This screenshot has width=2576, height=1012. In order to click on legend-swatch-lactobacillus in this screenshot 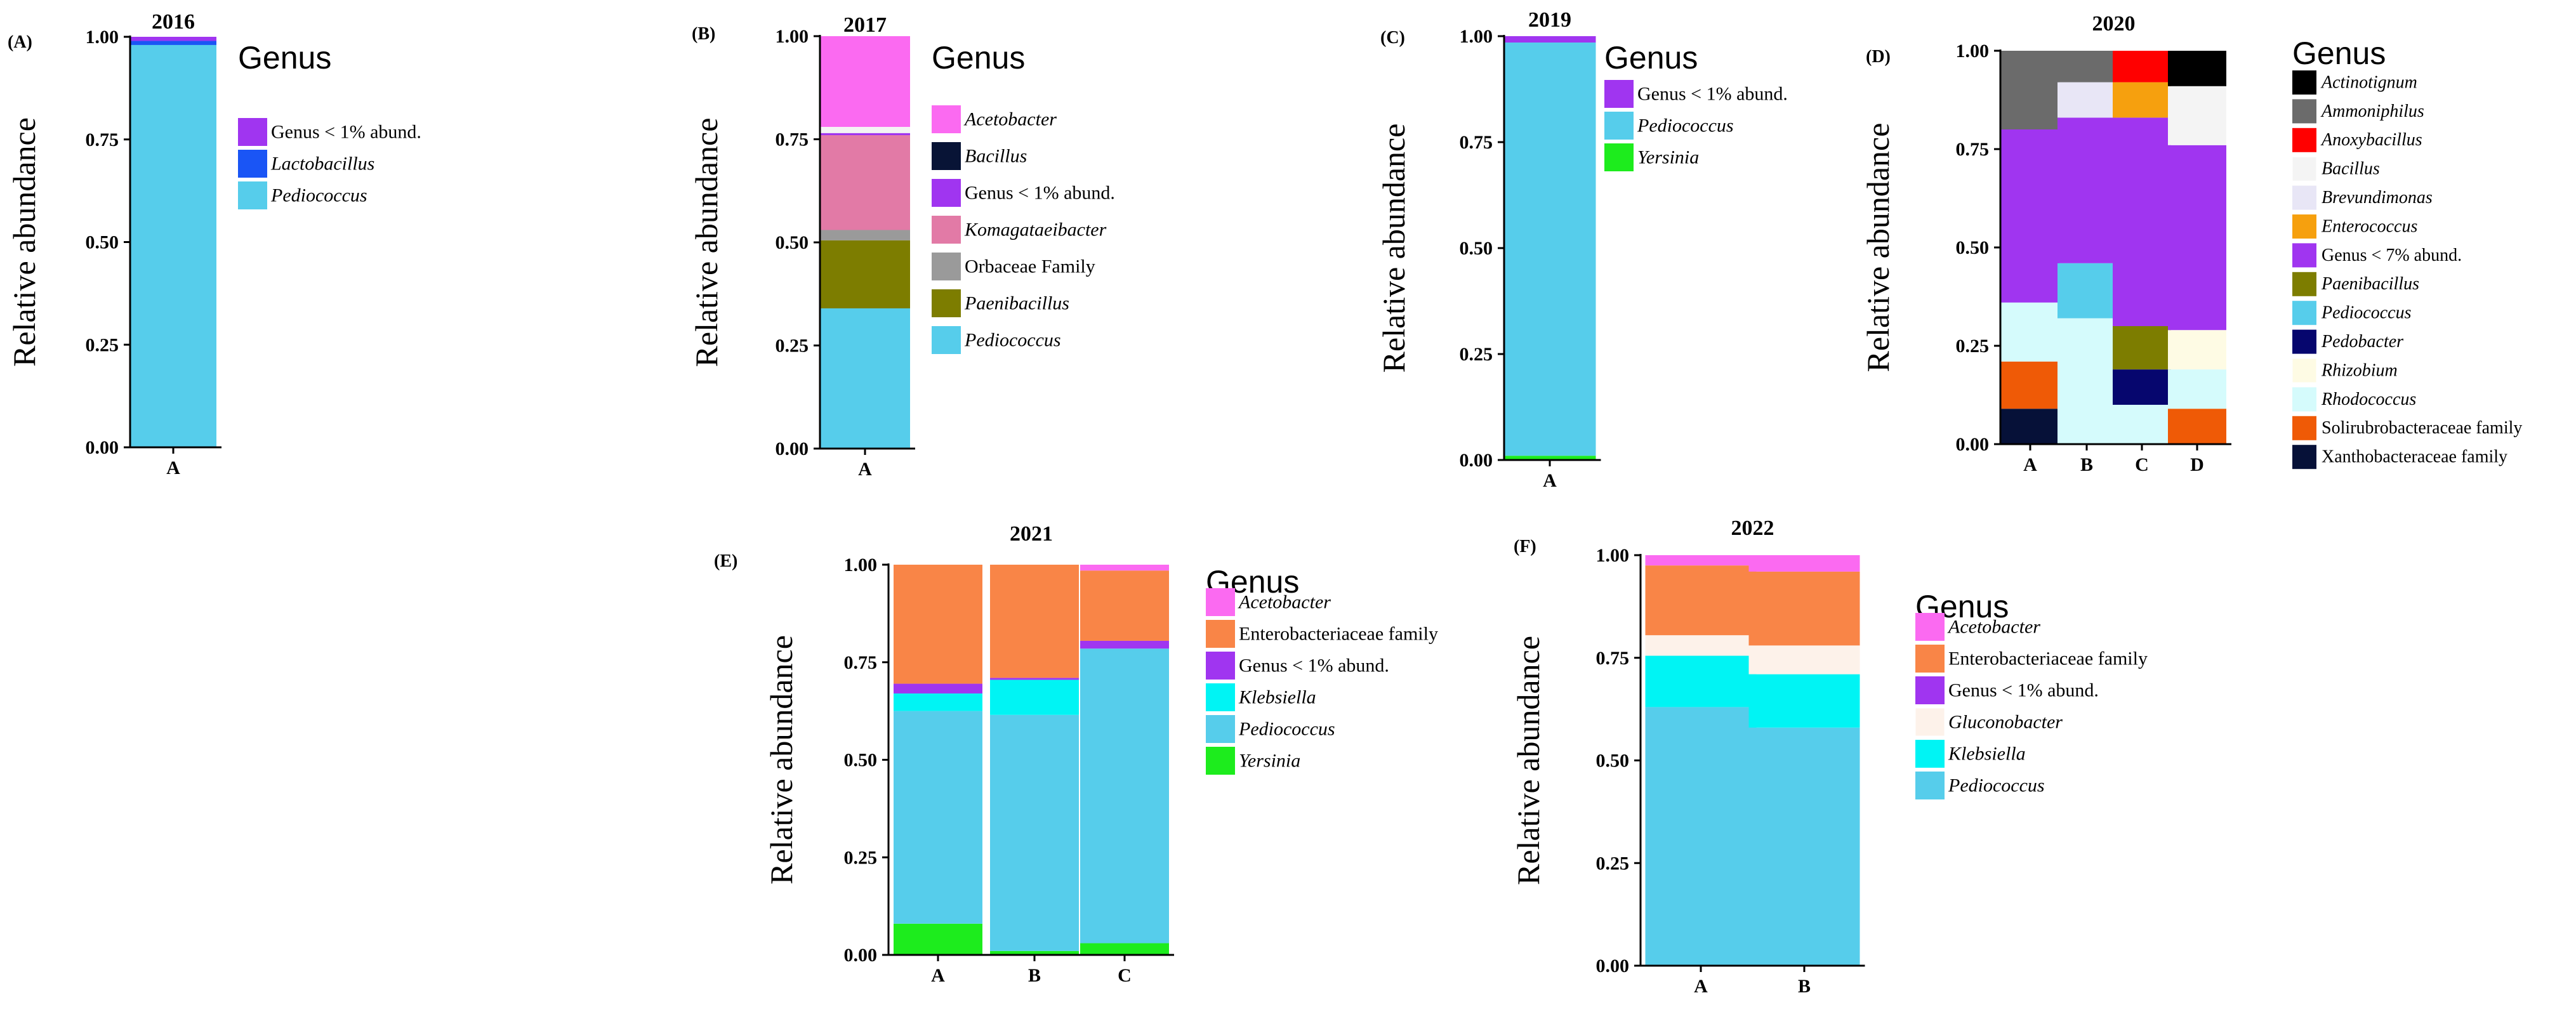, I will do `click(252, 164)`.